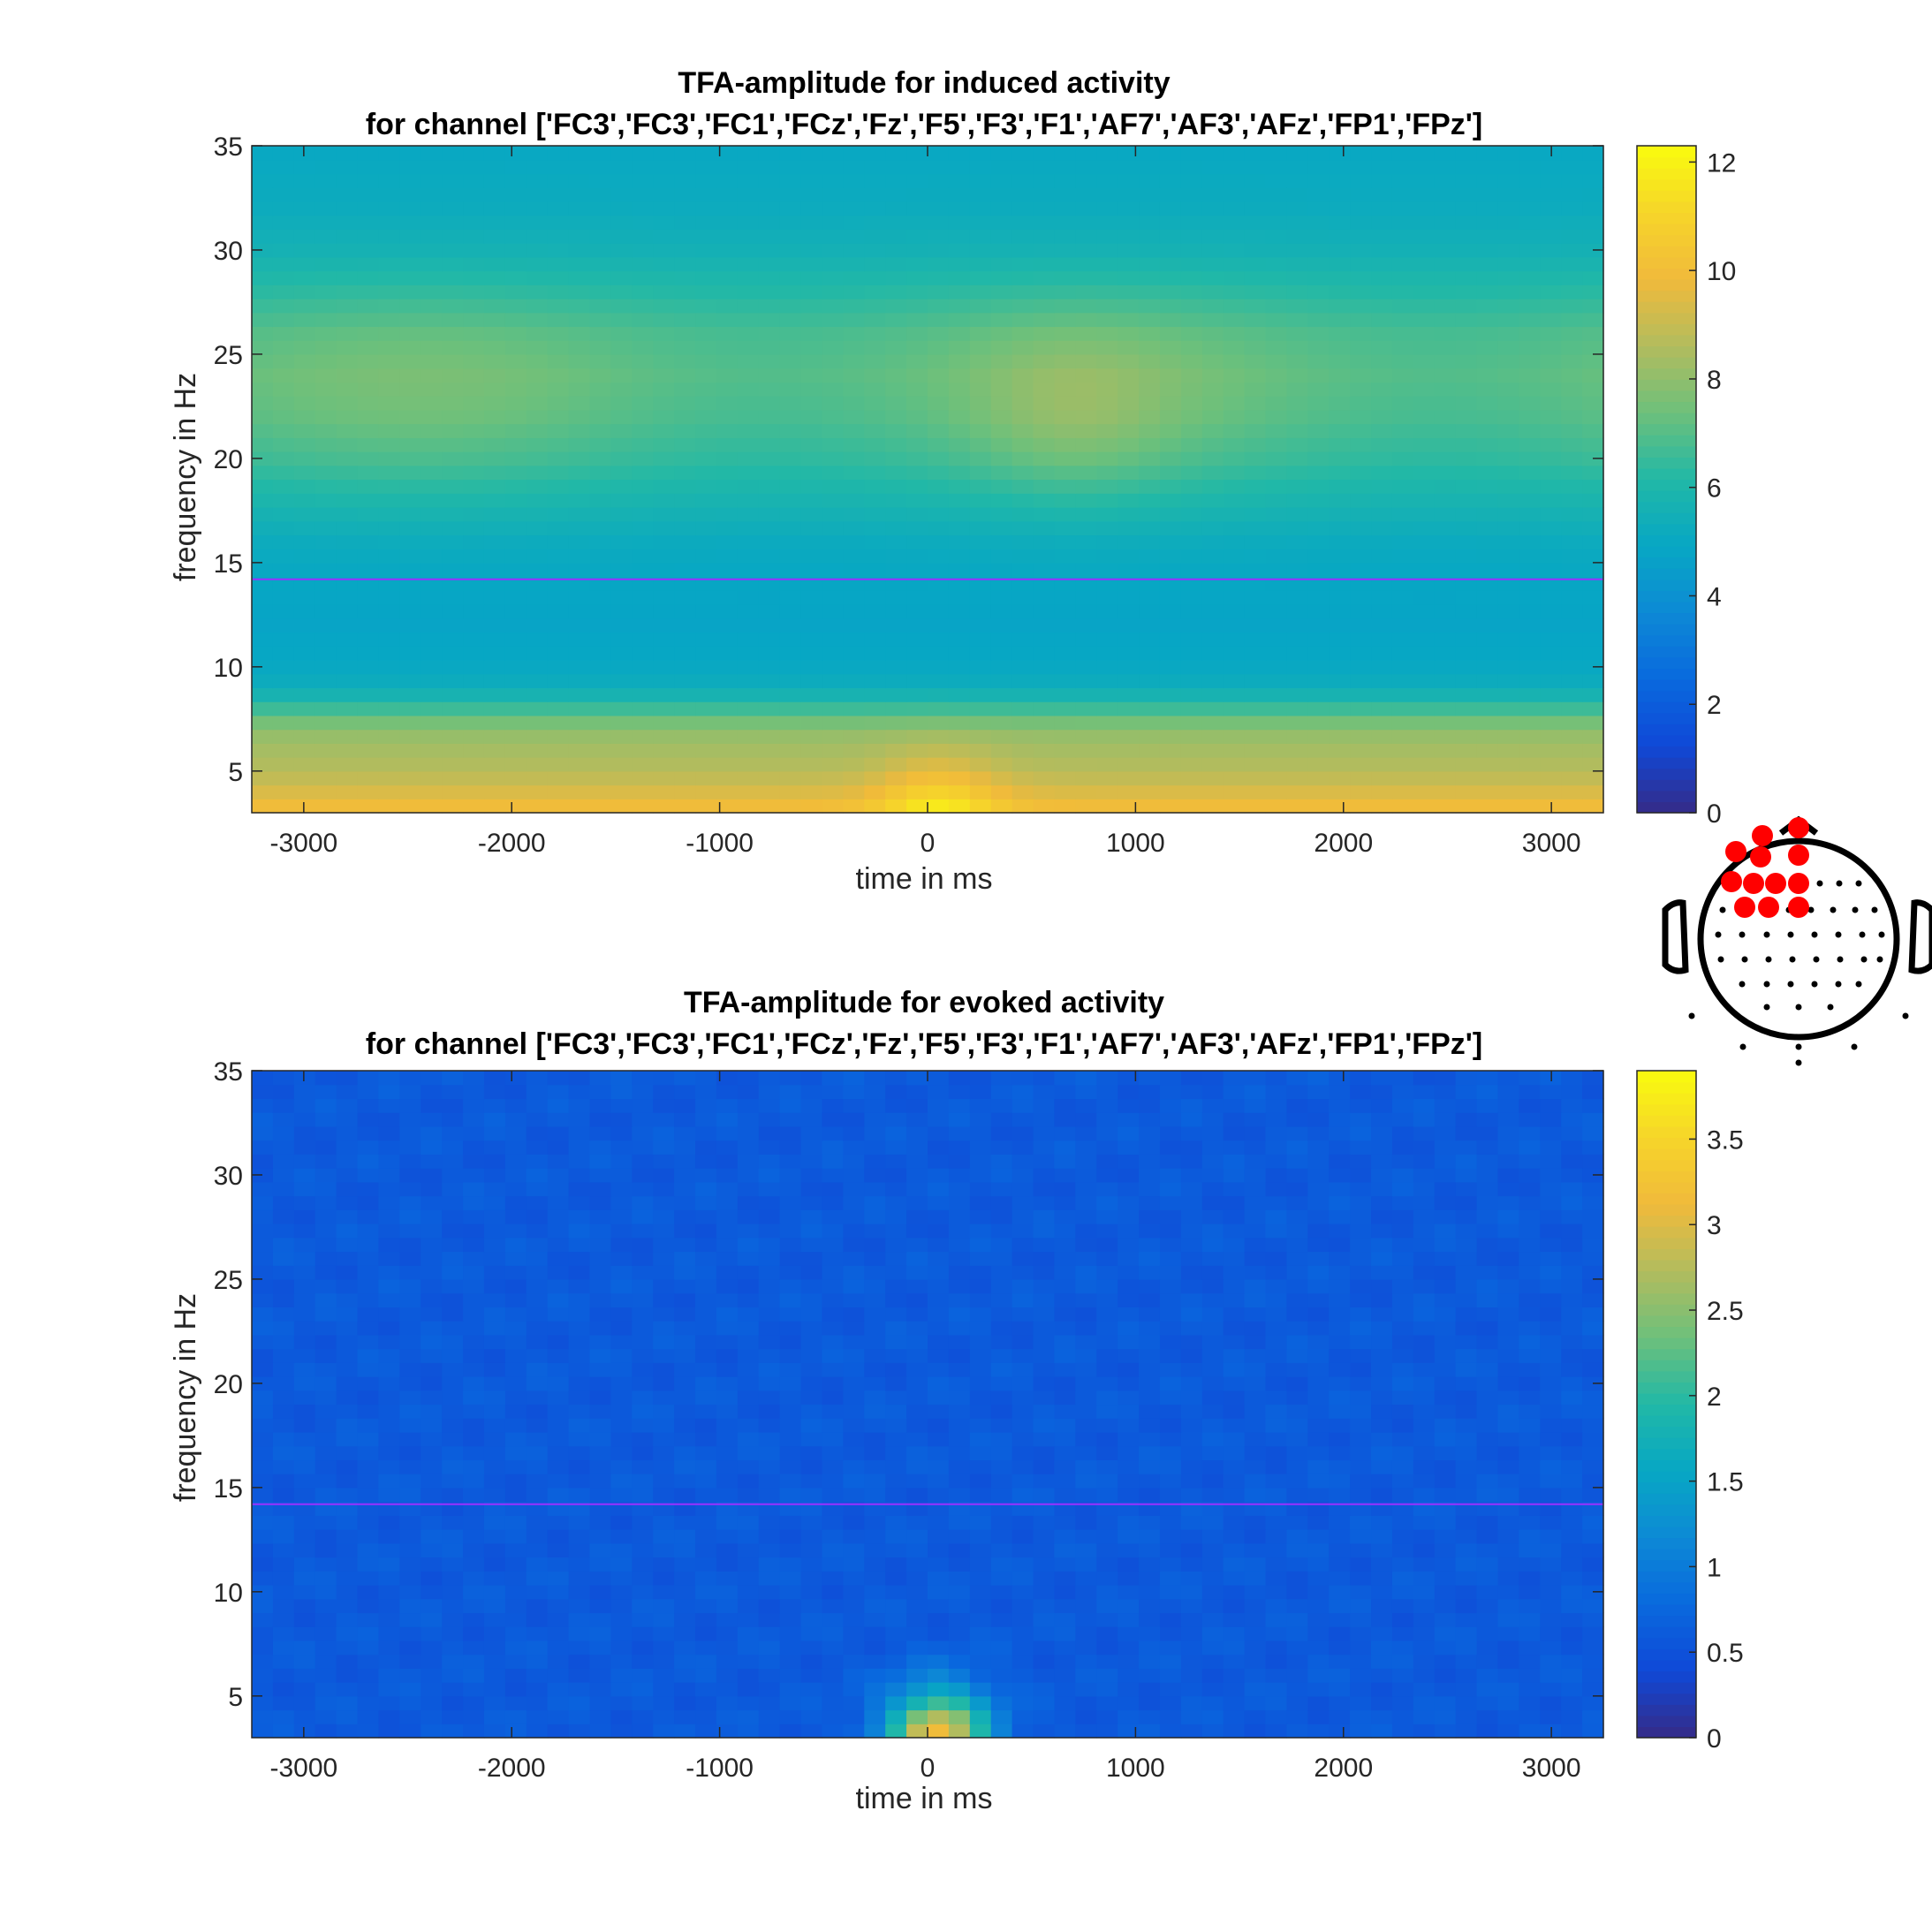 Image resolution: width=1932 pixels, height=1932 pixels. I want to click on colorbar-segment, so click(1667, 474).